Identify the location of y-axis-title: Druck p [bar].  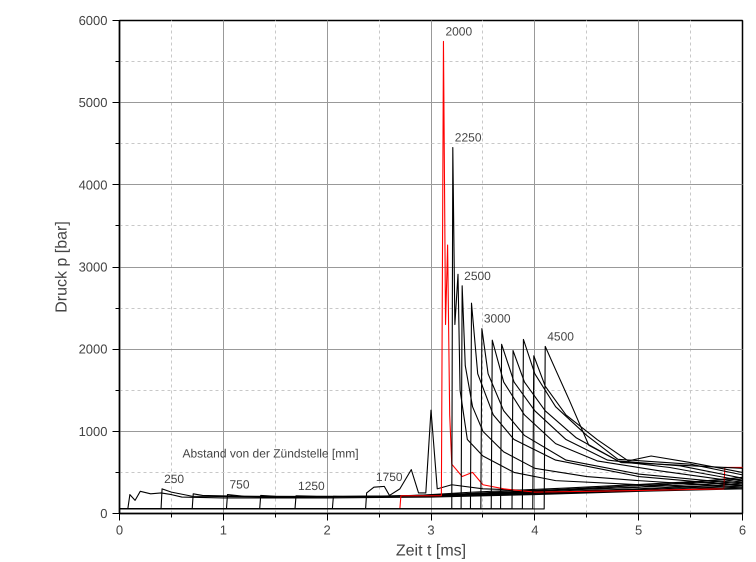
(62, 267).